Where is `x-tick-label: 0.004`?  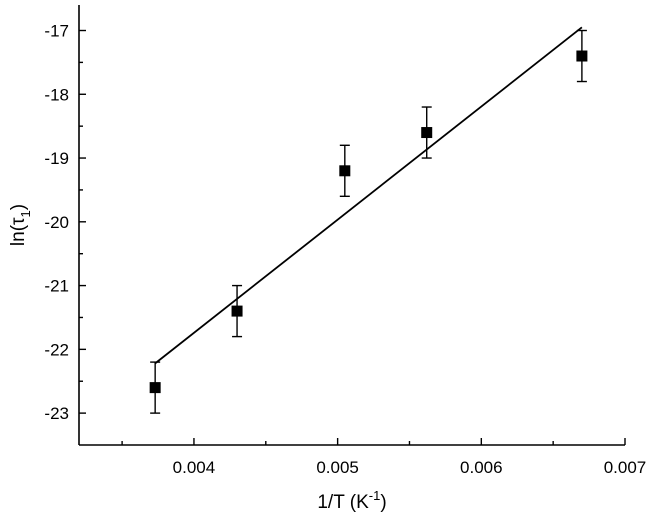 x-tick-label: 0.004 is located at coordinates (194, 467).